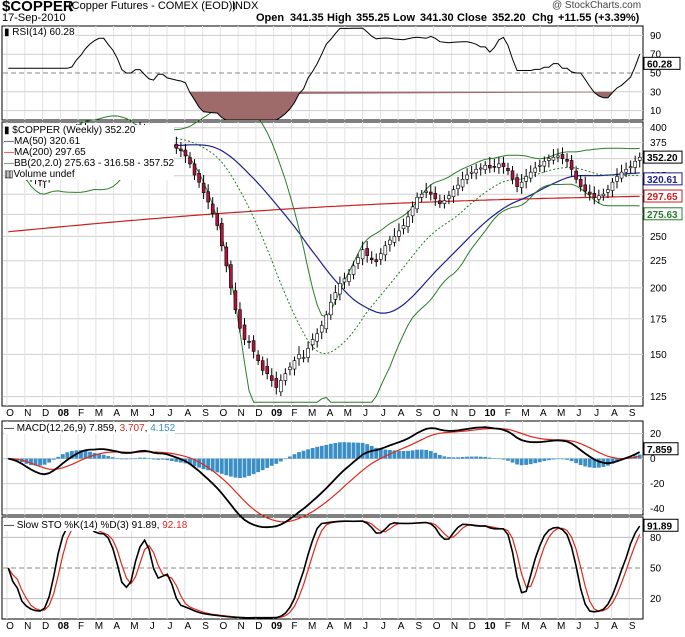 This screenshot has width=685, height=637. What do you see at coordinates (9, 163) in the screenshot?
I see `legend-line-icon: —` at bounding box center [9, 163].